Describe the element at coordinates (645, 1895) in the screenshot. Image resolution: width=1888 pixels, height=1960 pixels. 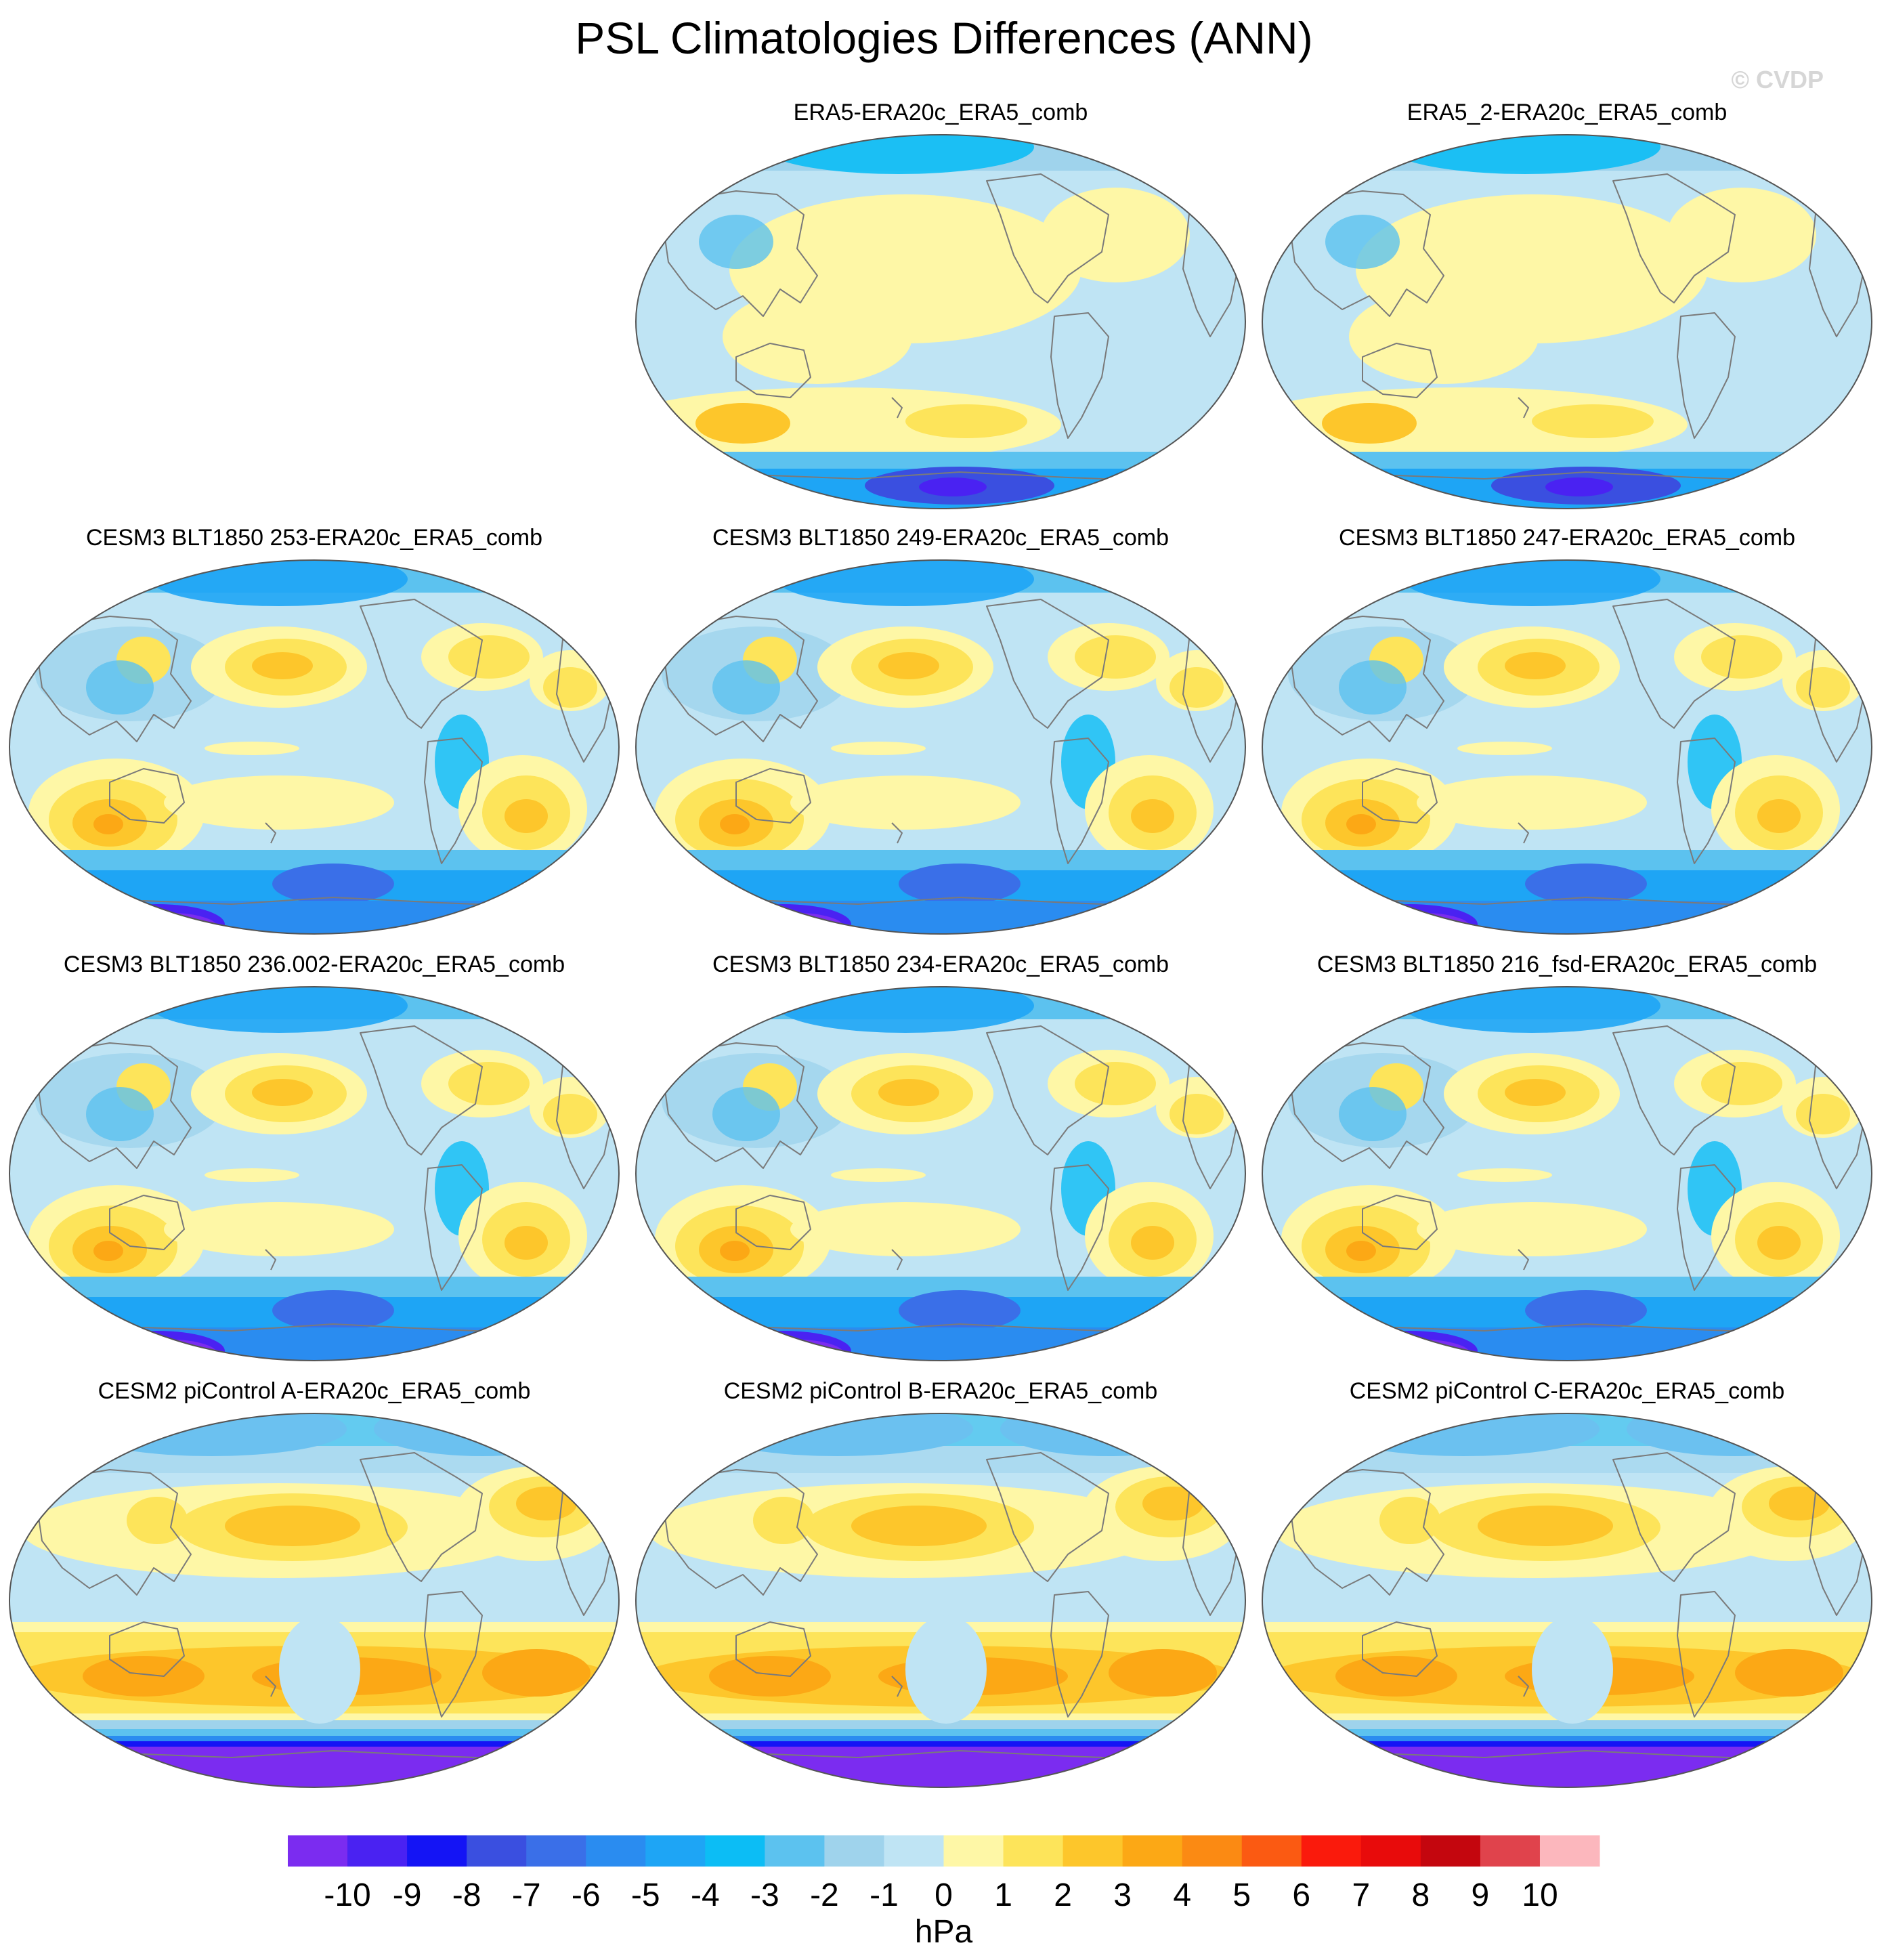
I see `colorbar-tick-label: -5` at that location.